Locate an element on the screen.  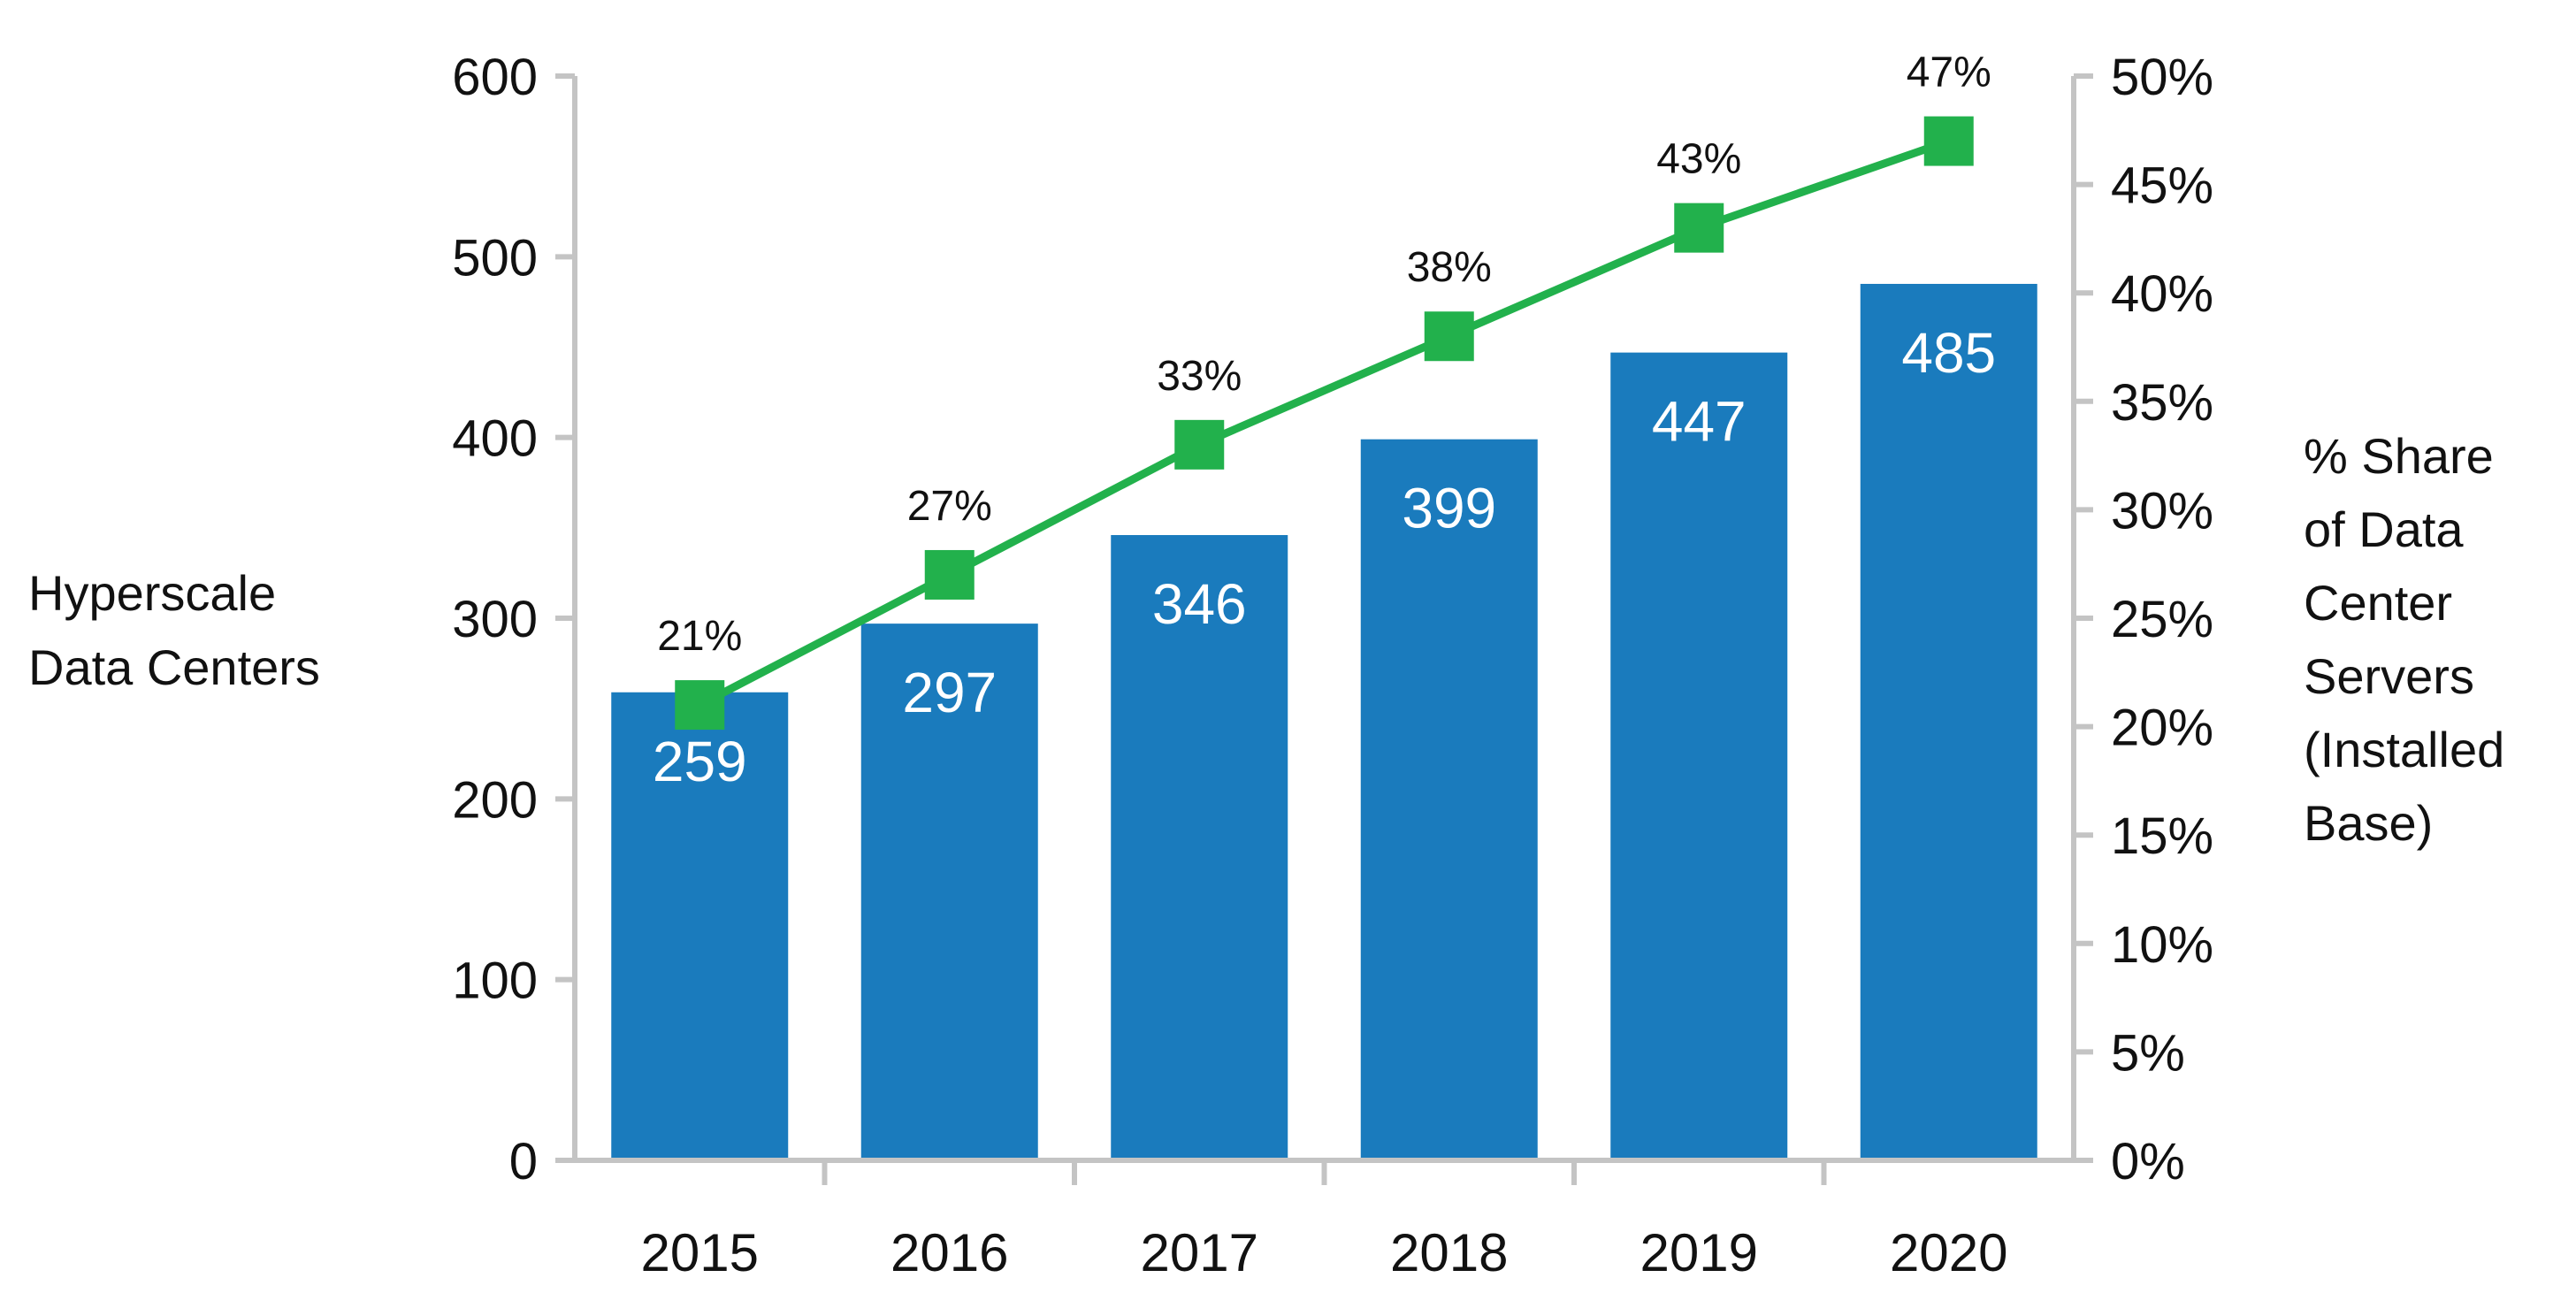
right-tick-label: 0% is located at coordinates (2148, 1162).